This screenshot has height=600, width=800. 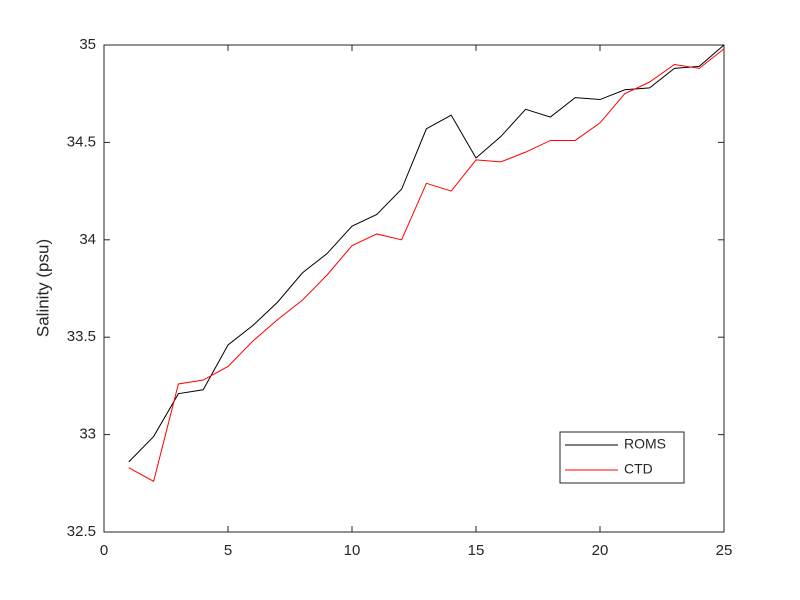 What do you see at coordinates (352, 550) in the screenshot?
I see `x-tick-label: 10` at bounding box center [352, 550].